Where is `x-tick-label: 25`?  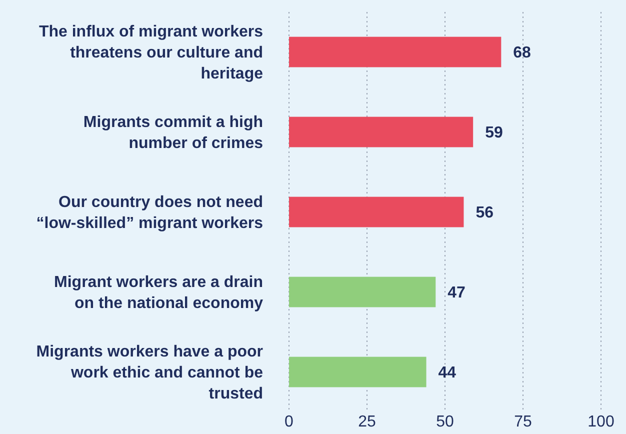 x-tick-label: 25 is located at coordinates (367, 421).